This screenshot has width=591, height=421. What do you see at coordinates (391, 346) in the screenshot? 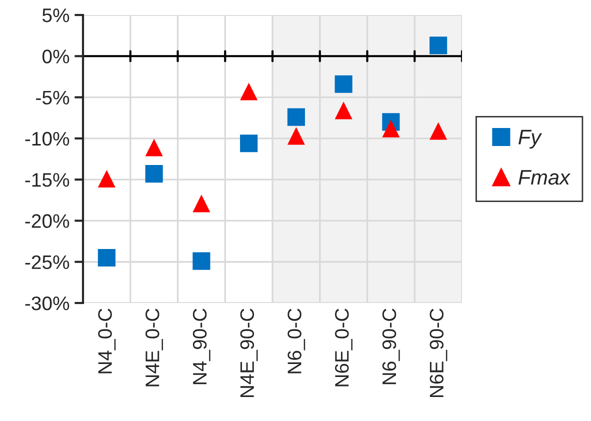
I see `x-tick-label: N6_90-C` at bounding box center [391, 346].